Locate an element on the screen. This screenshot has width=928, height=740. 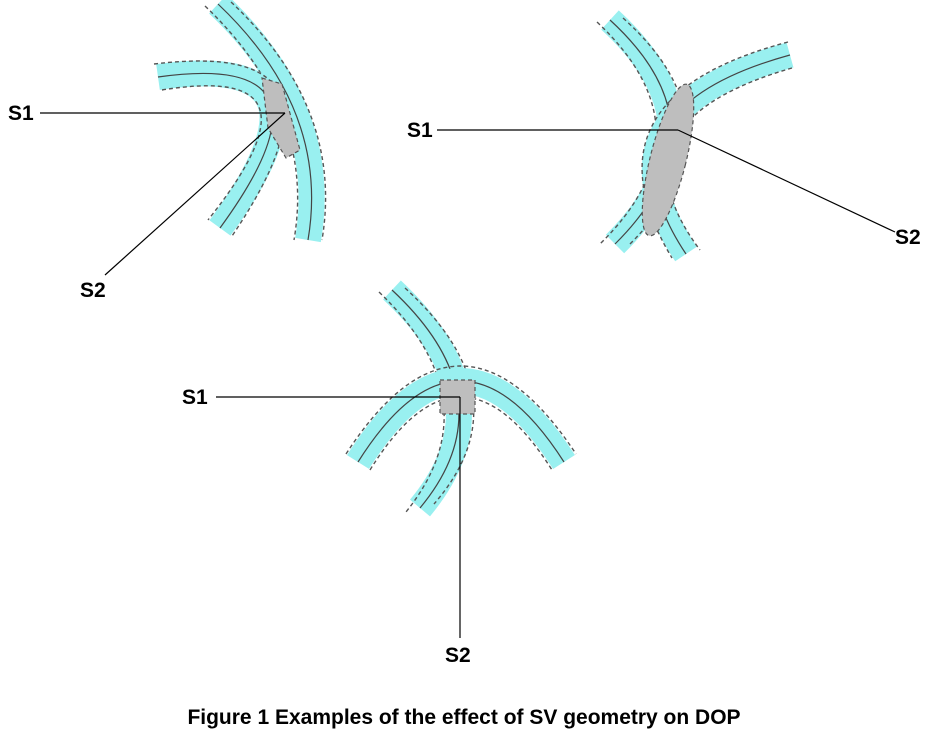
range-center-line is located at coordinates (265, 122).